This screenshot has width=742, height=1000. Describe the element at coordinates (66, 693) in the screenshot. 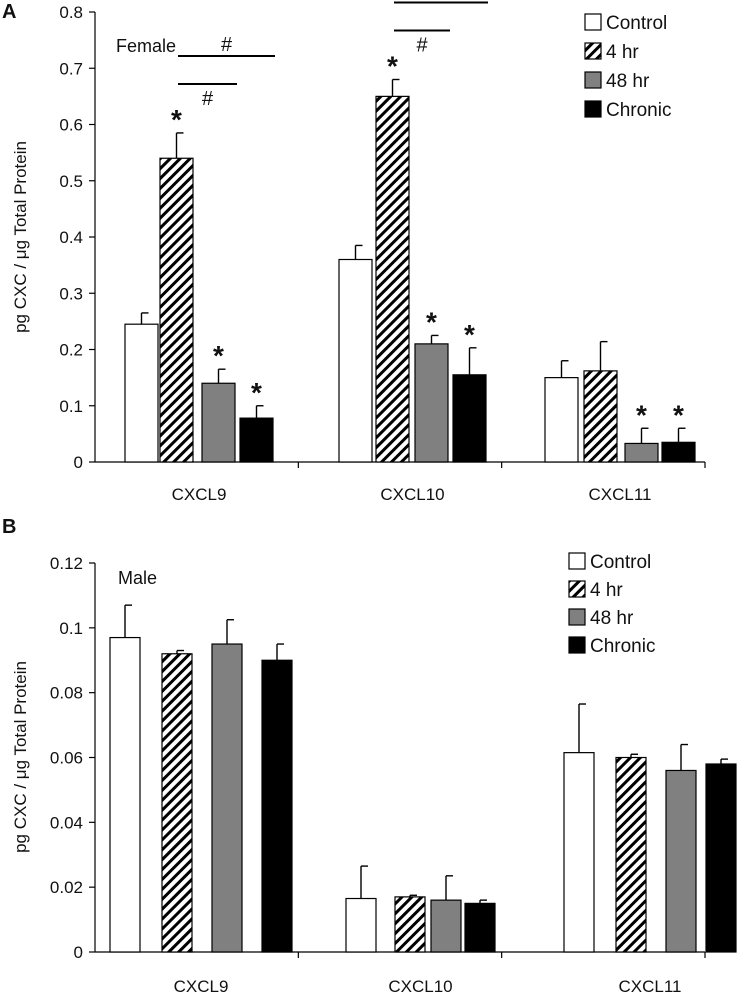

I see `y-tick-label: 0.08` at that location.